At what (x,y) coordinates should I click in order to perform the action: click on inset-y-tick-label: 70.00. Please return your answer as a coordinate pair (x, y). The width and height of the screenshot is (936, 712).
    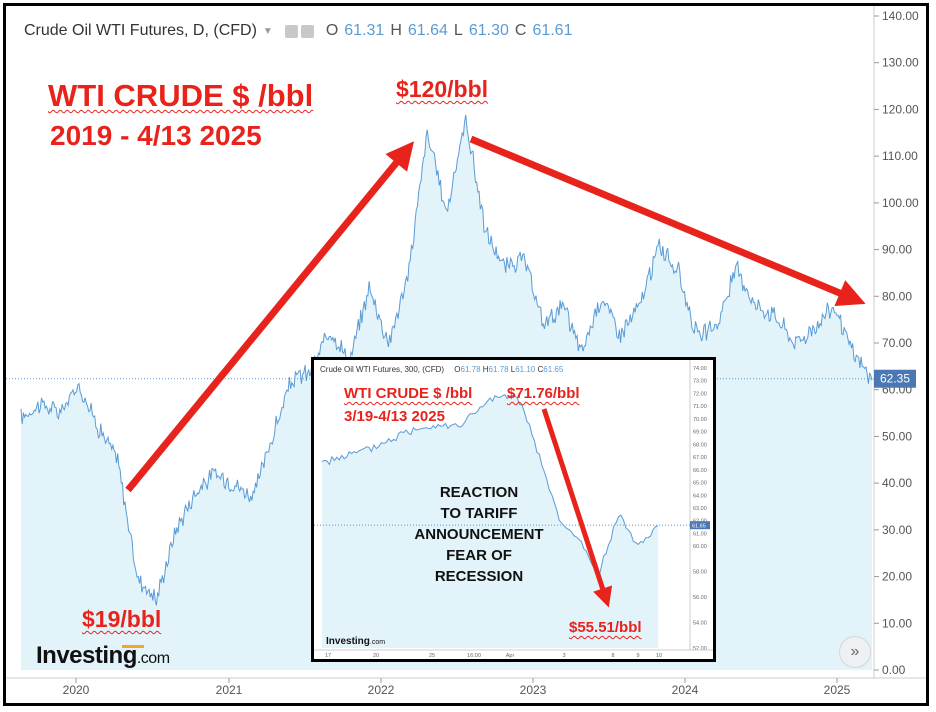
    Looking at the image, I should click on (700, 420).